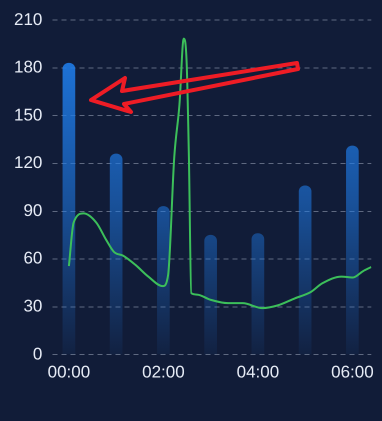 Image resolution: width=382 pixels, height=421 pixels. I want to click on x-tick-label: 06:00, so click(352, 372).